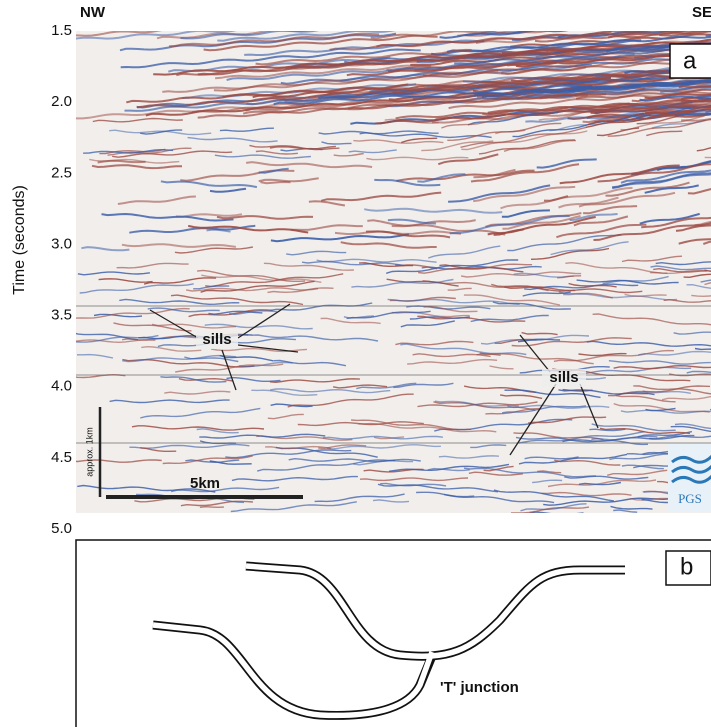 This screenshot has width=711, height=727. Describe the element at coordinates (690, 498) in the screenshot. I see `logo-text: PGS` at that location.